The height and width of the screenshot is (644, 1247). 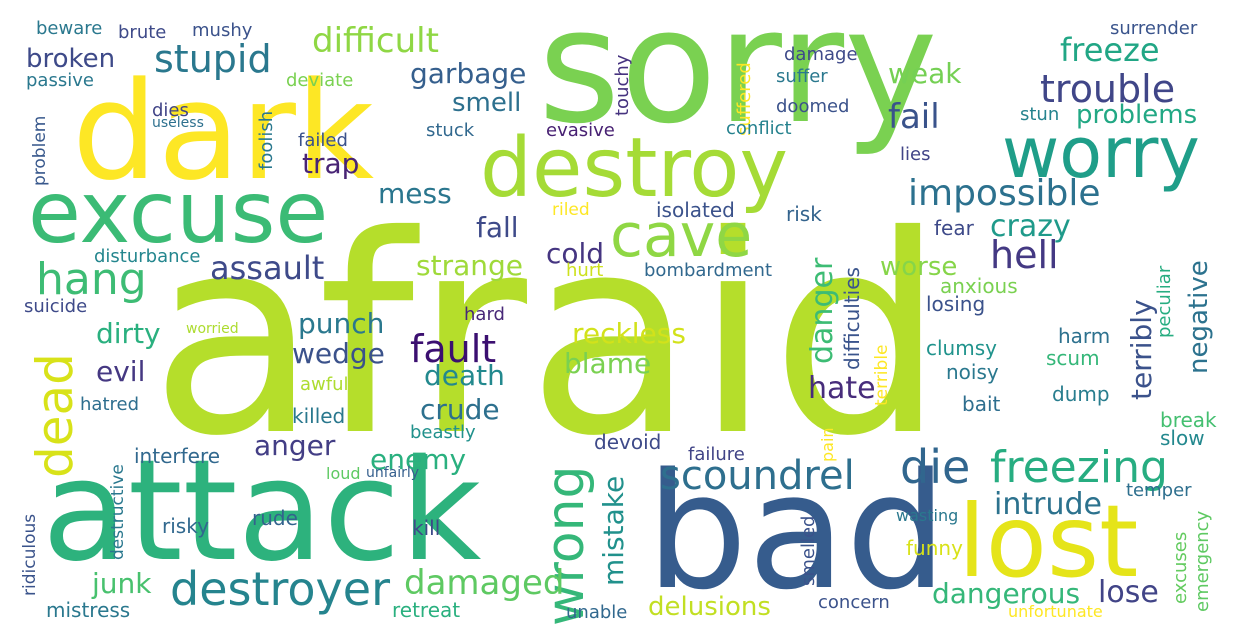 I want to click on word-terribly-rot: terribly, so click(x=1141, y=349).